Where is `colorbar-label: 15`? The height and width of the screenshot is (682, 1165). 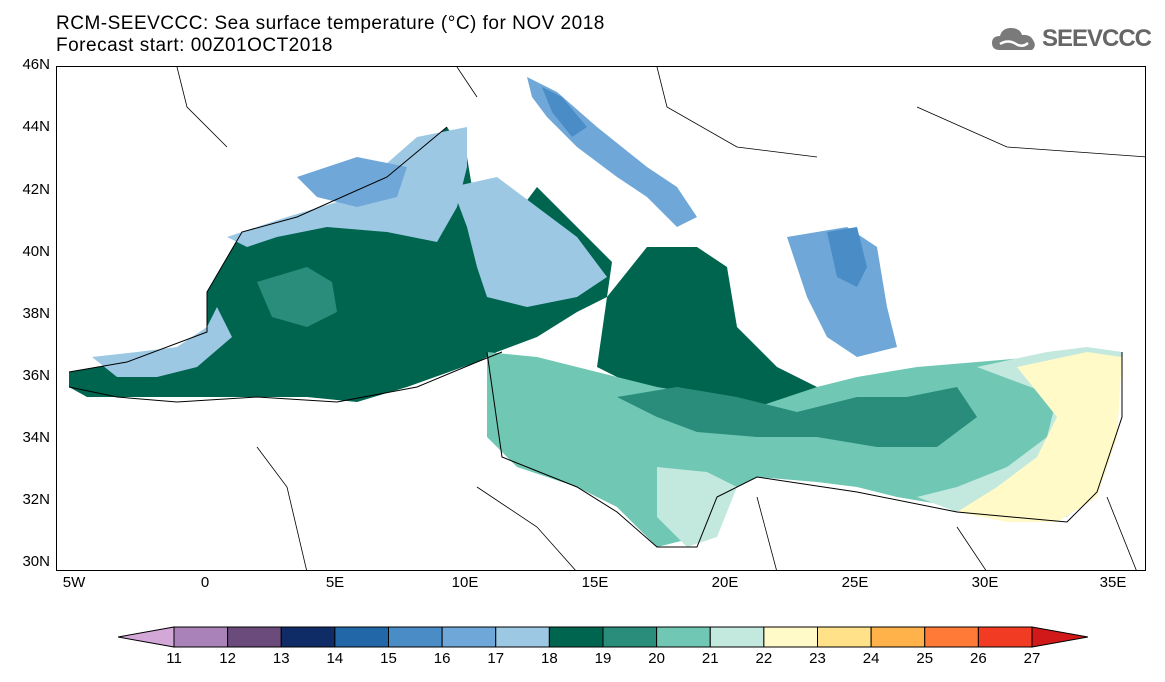
colorbar-label: 15 is located at coordinates (388, 658).